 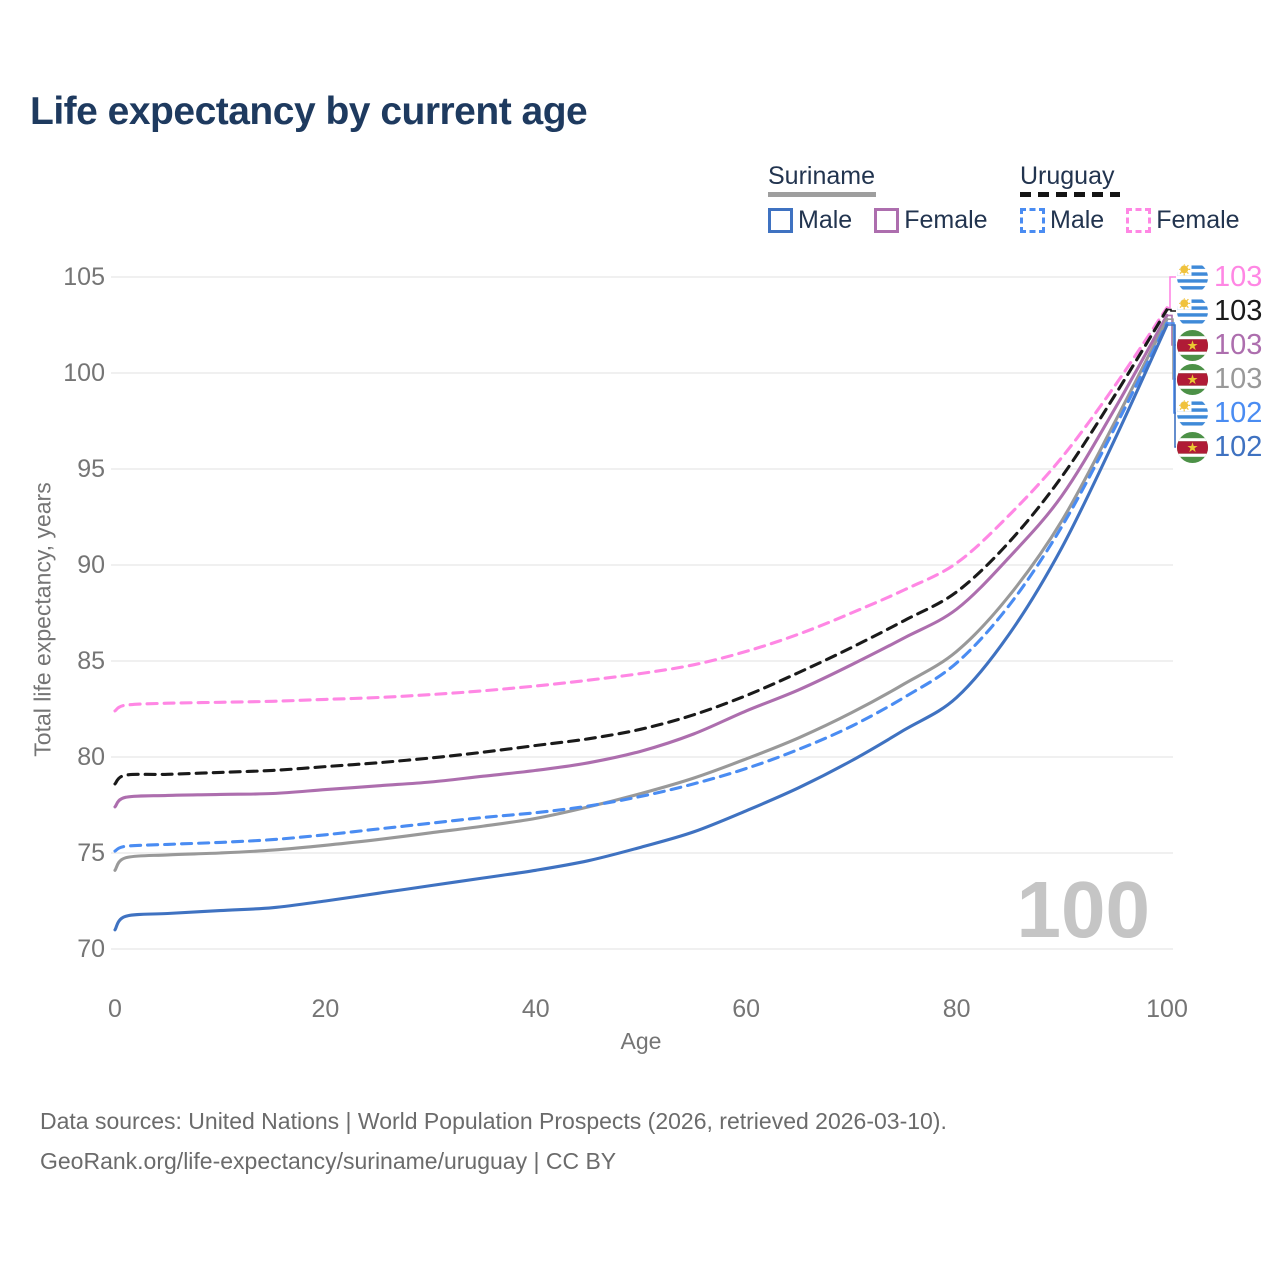 What do you see at coordinates (91, 469) in the screenshot?
I see `y-tick-label: 95` at bounding box center [91, 469].